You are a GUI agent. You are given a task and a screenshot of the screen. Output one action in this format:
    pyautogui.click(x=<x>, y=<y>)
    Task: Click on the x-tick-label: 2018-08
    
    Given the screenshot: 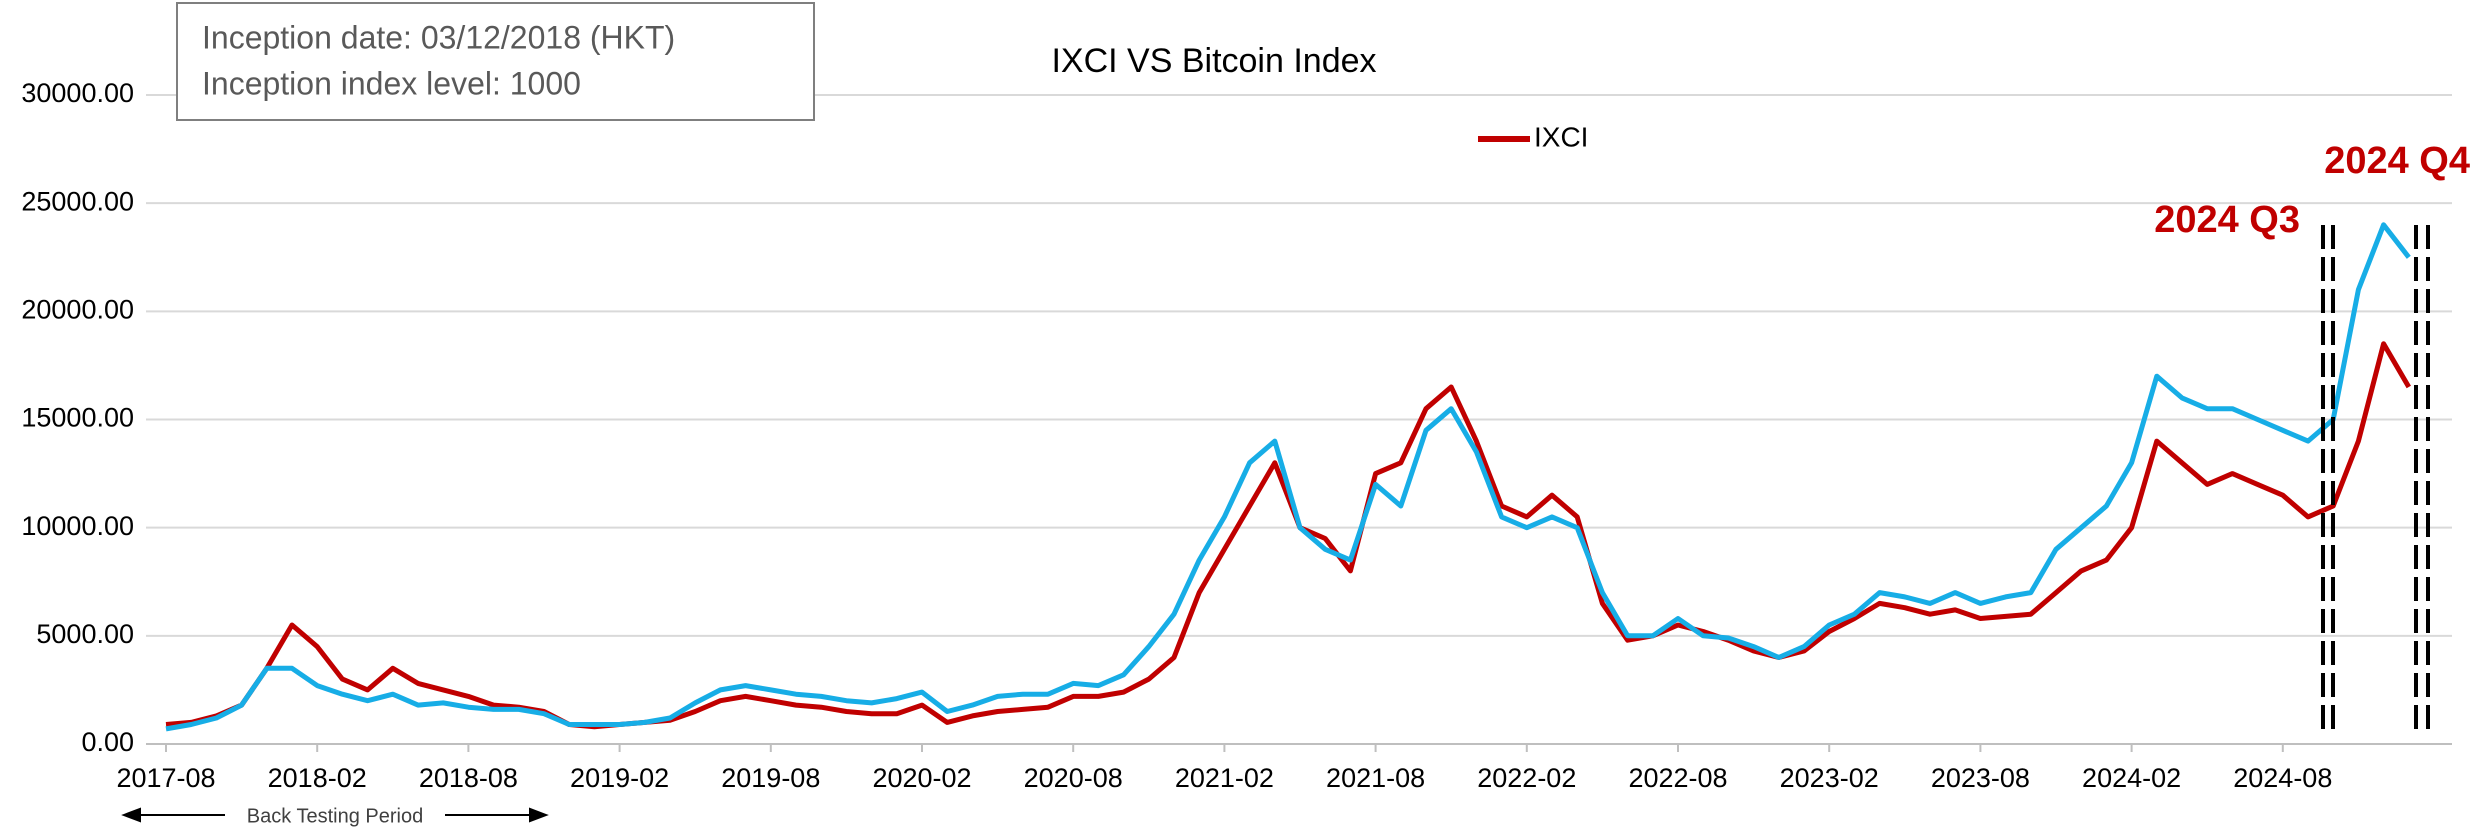 What is the action you would take?
    pyautogui.click(x=468, y=778)
    